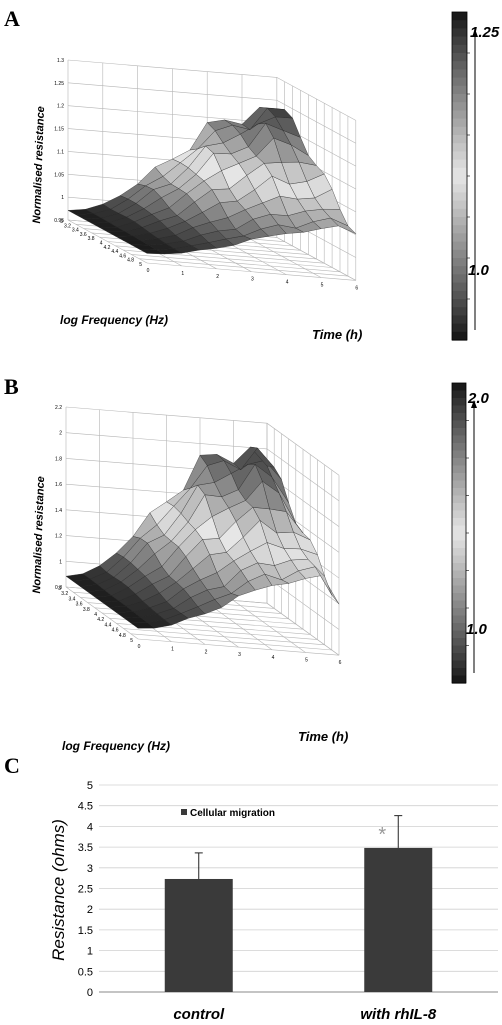 The width and height of the screenshot is (502, 1025). I want to click on z-tick-label: 2.2, so click(58, 408).